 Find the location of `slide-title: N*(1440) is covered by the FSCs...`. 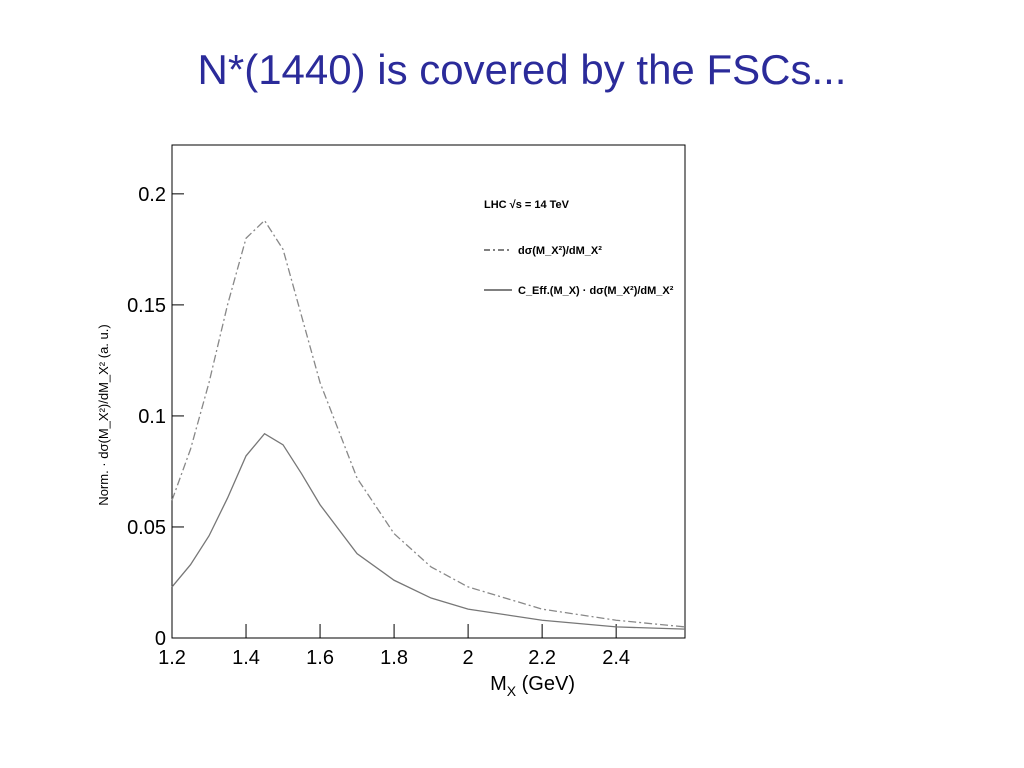

slide-title: N*(1440) is covered by the FSCs... is located at coordinates (522, 69).